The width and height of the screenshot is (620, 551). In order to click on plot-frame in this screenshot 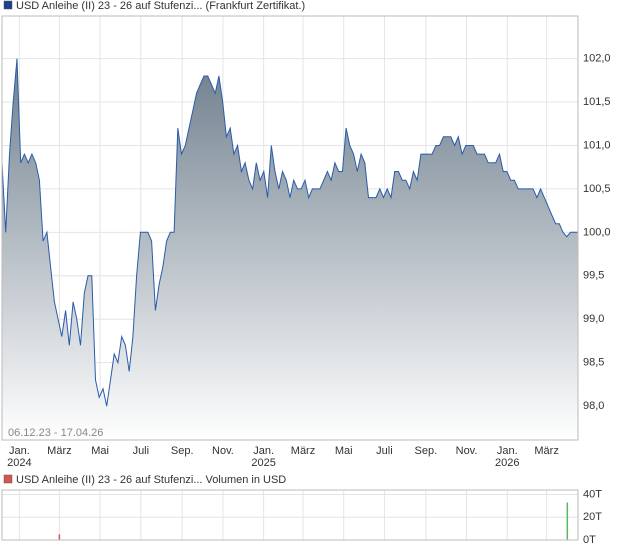, I will do `click(290, 515)`.